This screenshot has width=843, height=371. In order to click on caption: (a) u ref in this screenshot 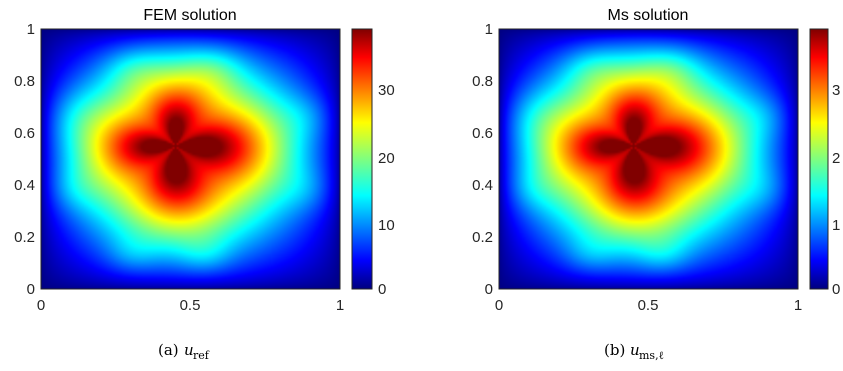, I will do `click(184, 351)`.